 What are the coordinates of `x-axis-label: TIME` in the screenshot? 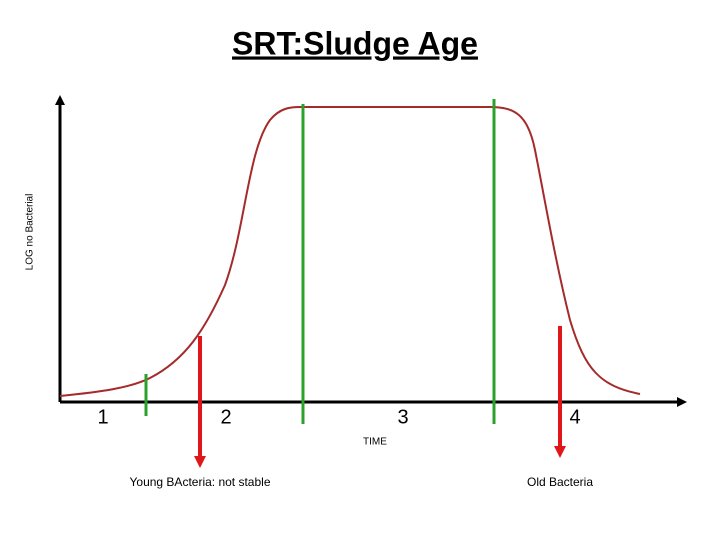 It's located at (375, 442).